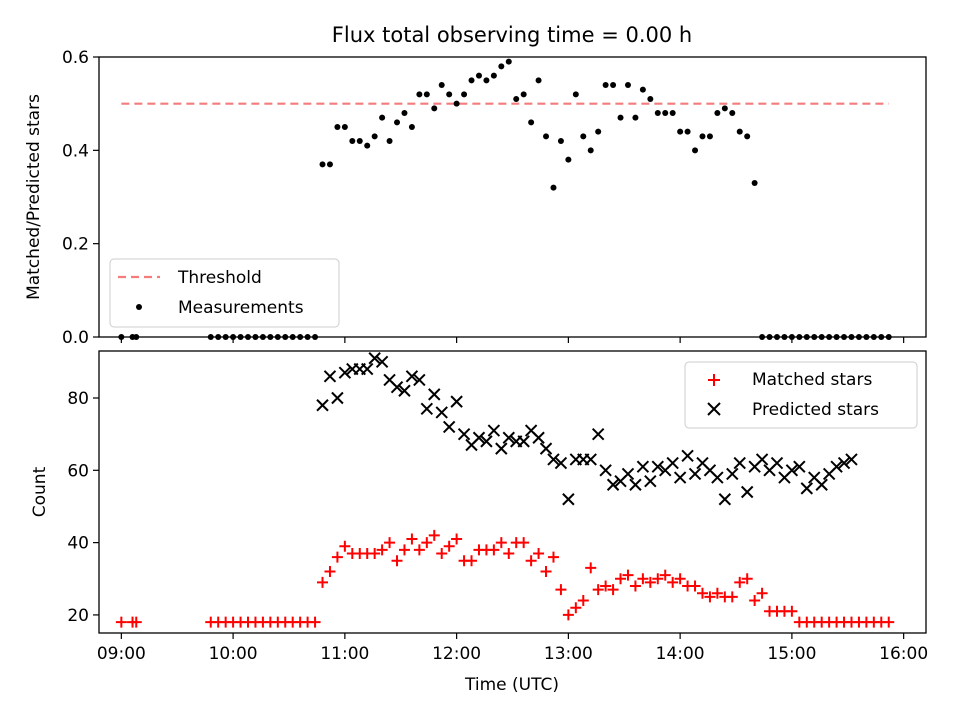 The height and width of the screenshot is (720, 960). What do you see at coordinates (34, 197) in the screenshot?
I see `ratio-y-axis-label: Matched/Predicted stars` at bounding box center [34, 197].